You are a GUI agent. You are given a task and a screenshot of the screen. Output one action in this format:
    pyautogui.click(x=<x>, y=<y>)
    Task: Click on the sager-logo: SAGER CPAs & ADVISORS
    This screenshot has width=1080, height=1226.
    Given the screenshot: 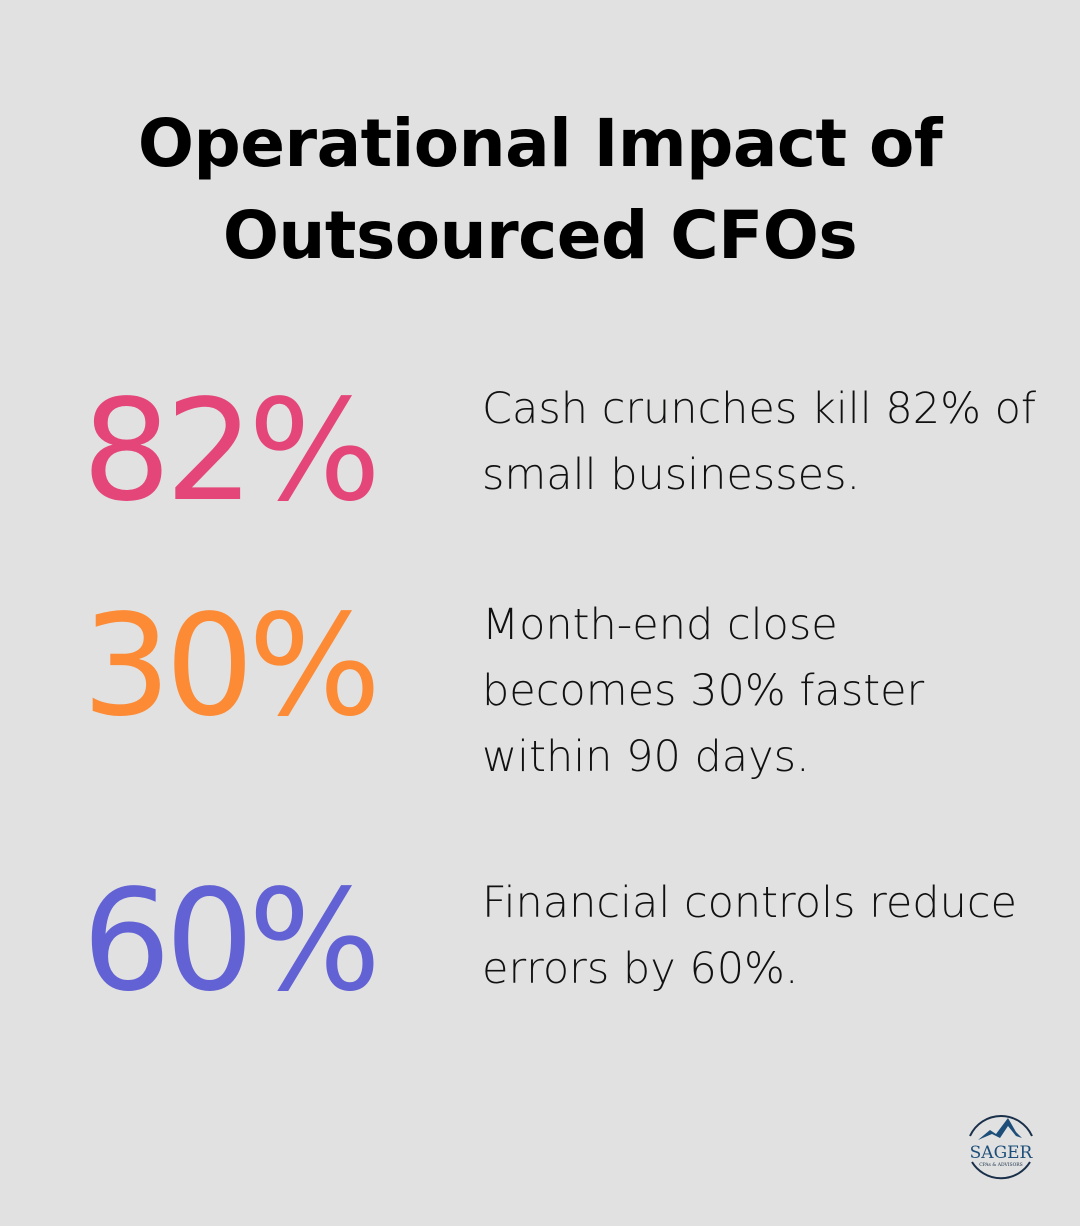 What is the action you would take?
    pyautogui.click(x=1001, y=1147)
    